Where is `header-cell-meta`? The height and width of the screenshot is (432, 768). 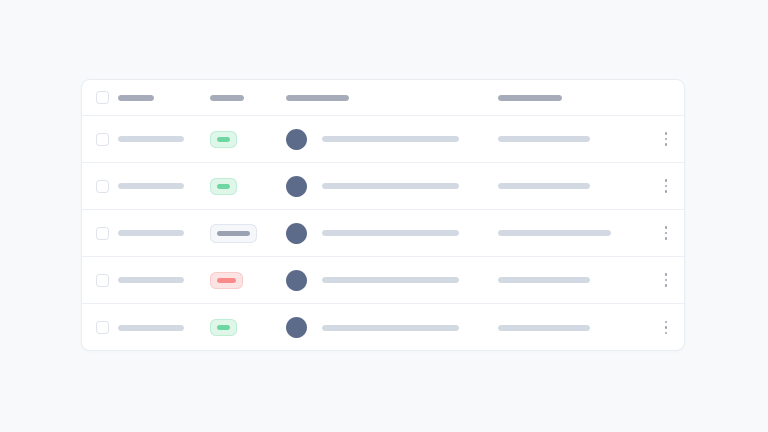
header-cell-meta is located at coordinates (573, 97).